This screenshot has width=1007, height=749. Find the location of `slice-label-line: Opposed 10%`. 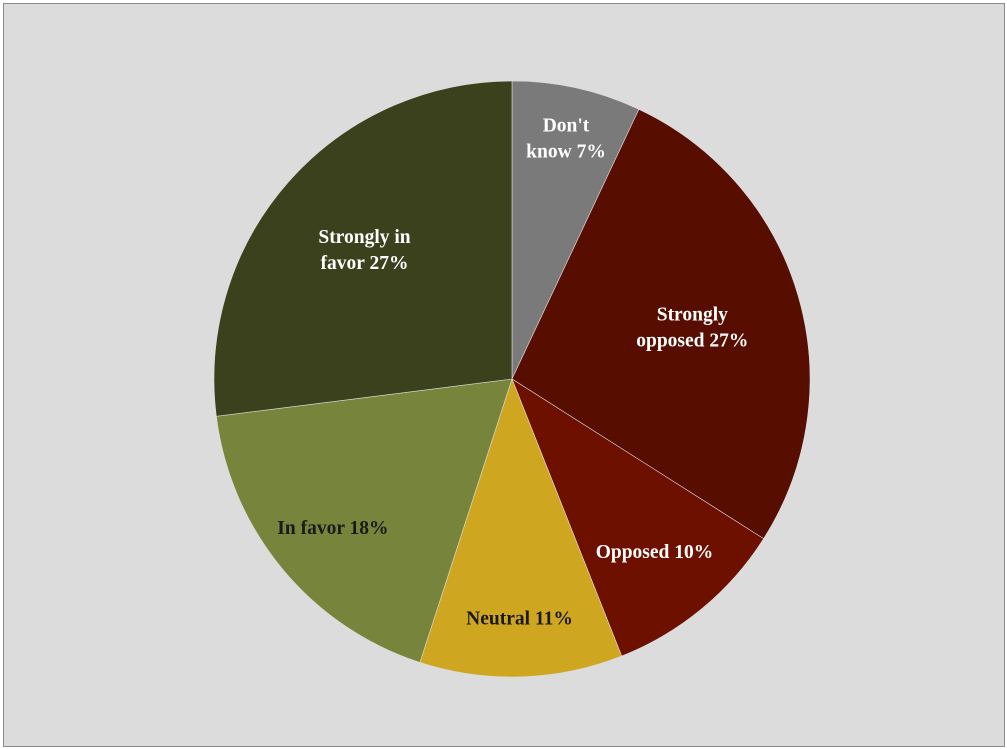

slice-label-line: Opposed 10% is located at coordinates (655, 552).